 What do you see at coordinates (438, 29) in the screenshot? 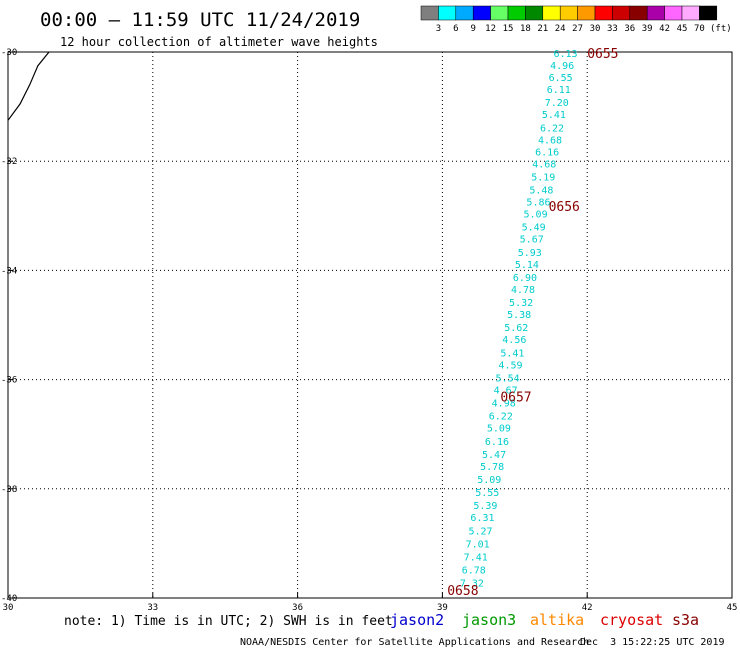
I see `color-scale-label: 3` at bounding box center [438, 29].